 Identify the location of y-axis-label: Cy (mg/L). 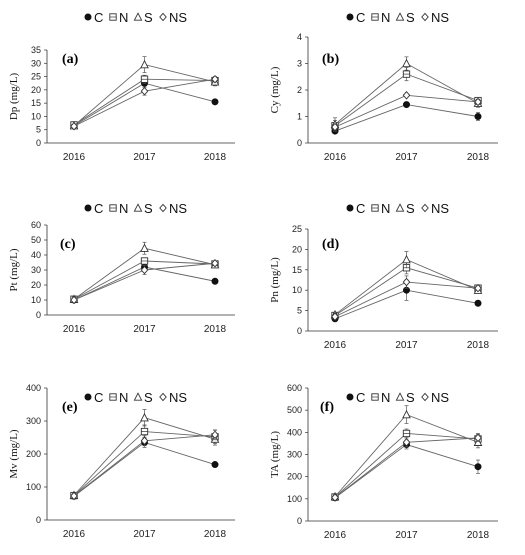
(275, 89).